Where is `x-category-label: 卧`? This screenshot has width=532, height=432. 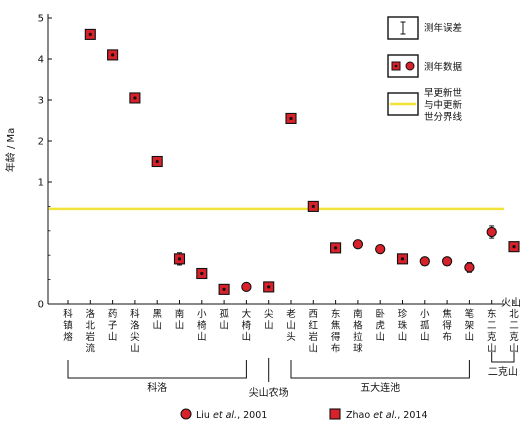
x-category-label: 卧 is located at coordinates (380, 314).